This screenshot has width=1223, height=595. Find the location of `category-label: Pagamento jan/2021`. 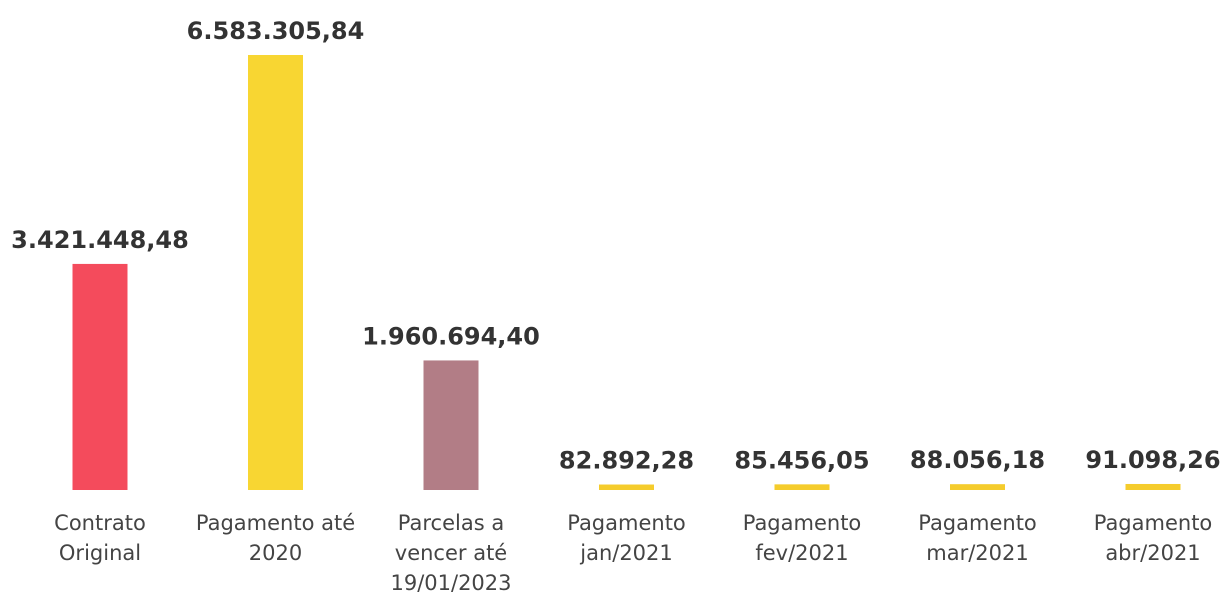

category-label: Pagamento jan/2021 is located at coordinates (626, 538).